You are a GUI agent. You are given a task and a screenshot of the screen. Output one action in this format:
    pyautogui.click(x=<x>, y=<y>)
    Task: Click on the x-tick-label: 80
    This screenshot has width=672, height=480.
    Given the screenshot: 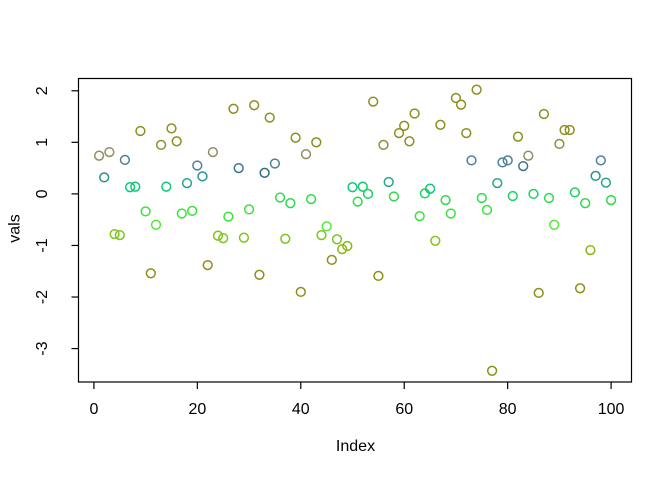 What is the action you would take?
    pyautogui.click(x=508, y=409)
    